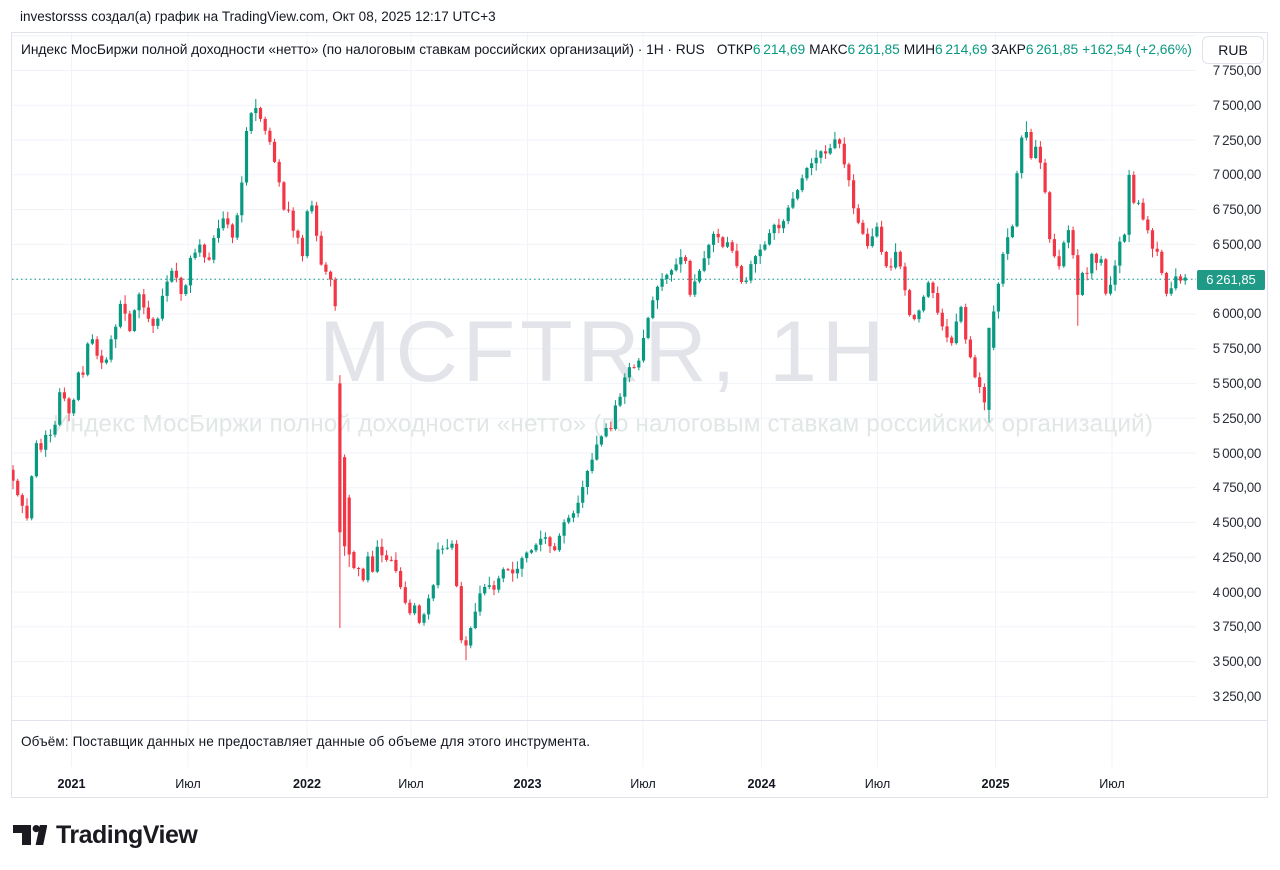 Image resolution: width=1280 pixels, height=870 pixels. I want to click on svg-text: MCFTRR, 1H, so click(604, 352).